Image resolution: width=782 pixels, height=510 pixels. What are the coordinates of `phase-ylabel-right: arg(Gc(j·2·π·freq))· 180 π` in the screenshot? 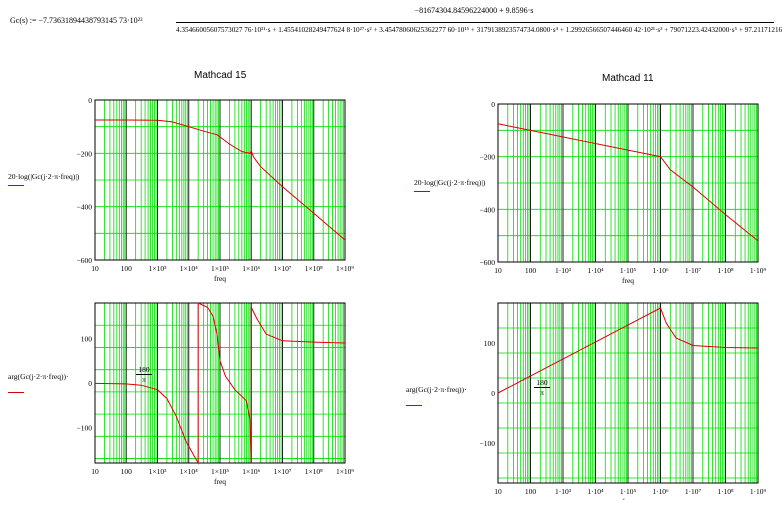 It's located at (478, 392).